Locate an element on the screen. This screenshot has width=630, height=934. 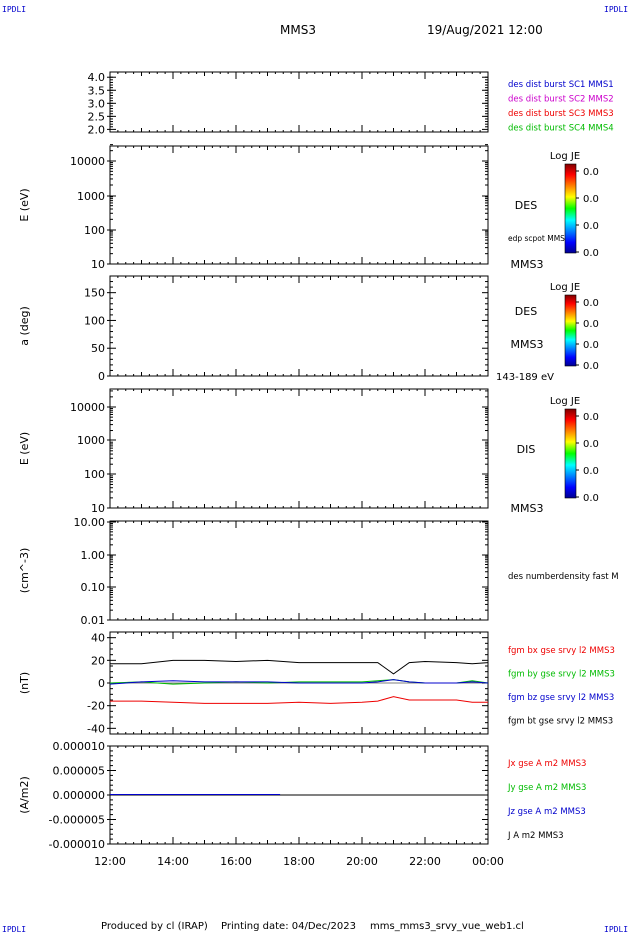
legend-label: fgm by gse srvy l2 MMS3 is located at coordinates (561, 675).